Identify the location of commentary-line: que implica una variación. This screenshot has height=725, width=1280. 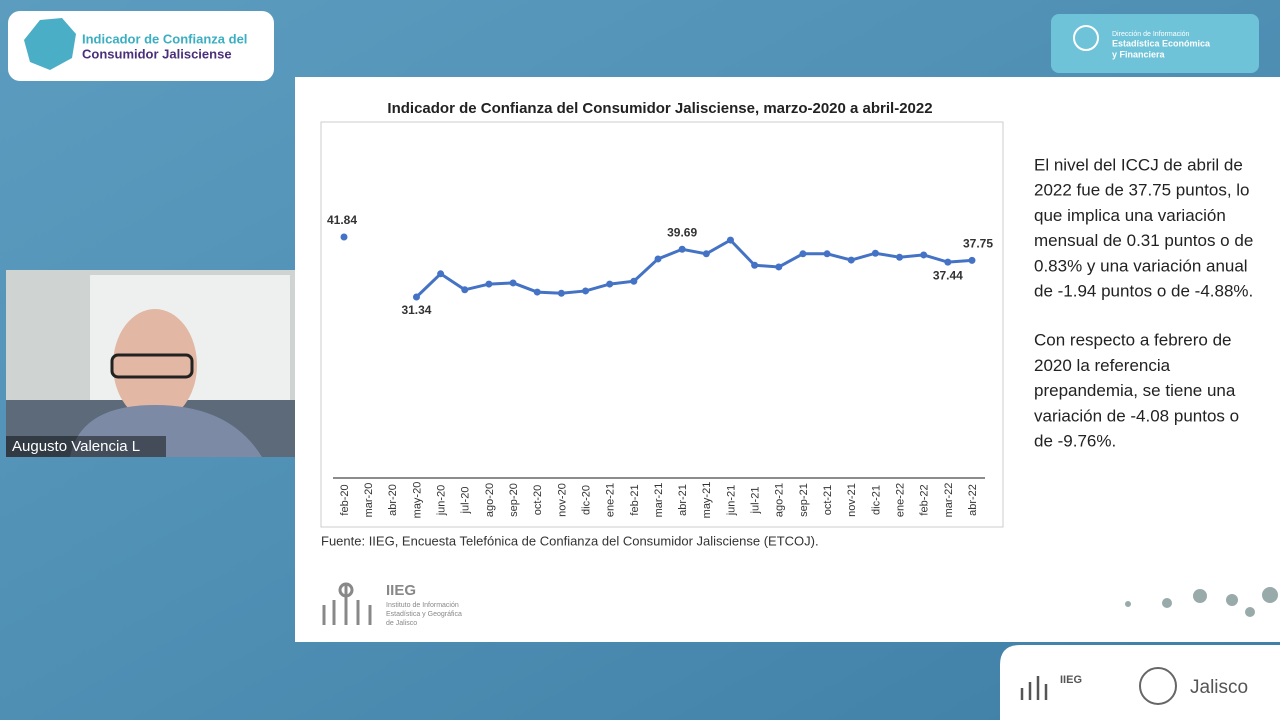
(1130, 215).